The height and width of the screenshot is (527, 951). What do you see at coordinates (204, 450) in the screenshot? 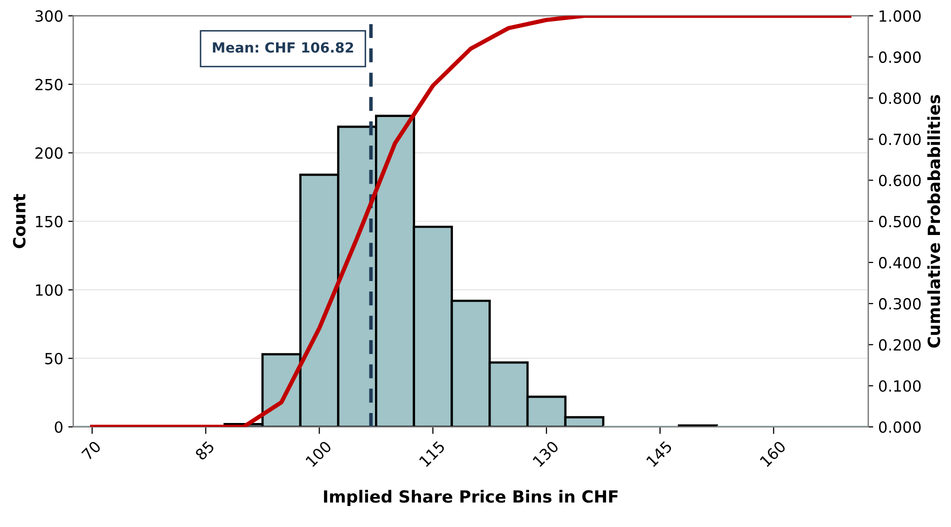
I see `x-tick-label: 85` at bounding box center [204, 450].